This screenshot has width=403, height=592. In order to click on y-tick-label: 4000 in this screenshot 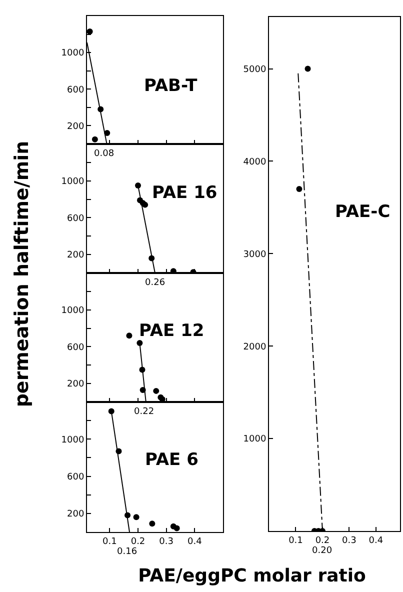, I will do `click(254, 162)`.